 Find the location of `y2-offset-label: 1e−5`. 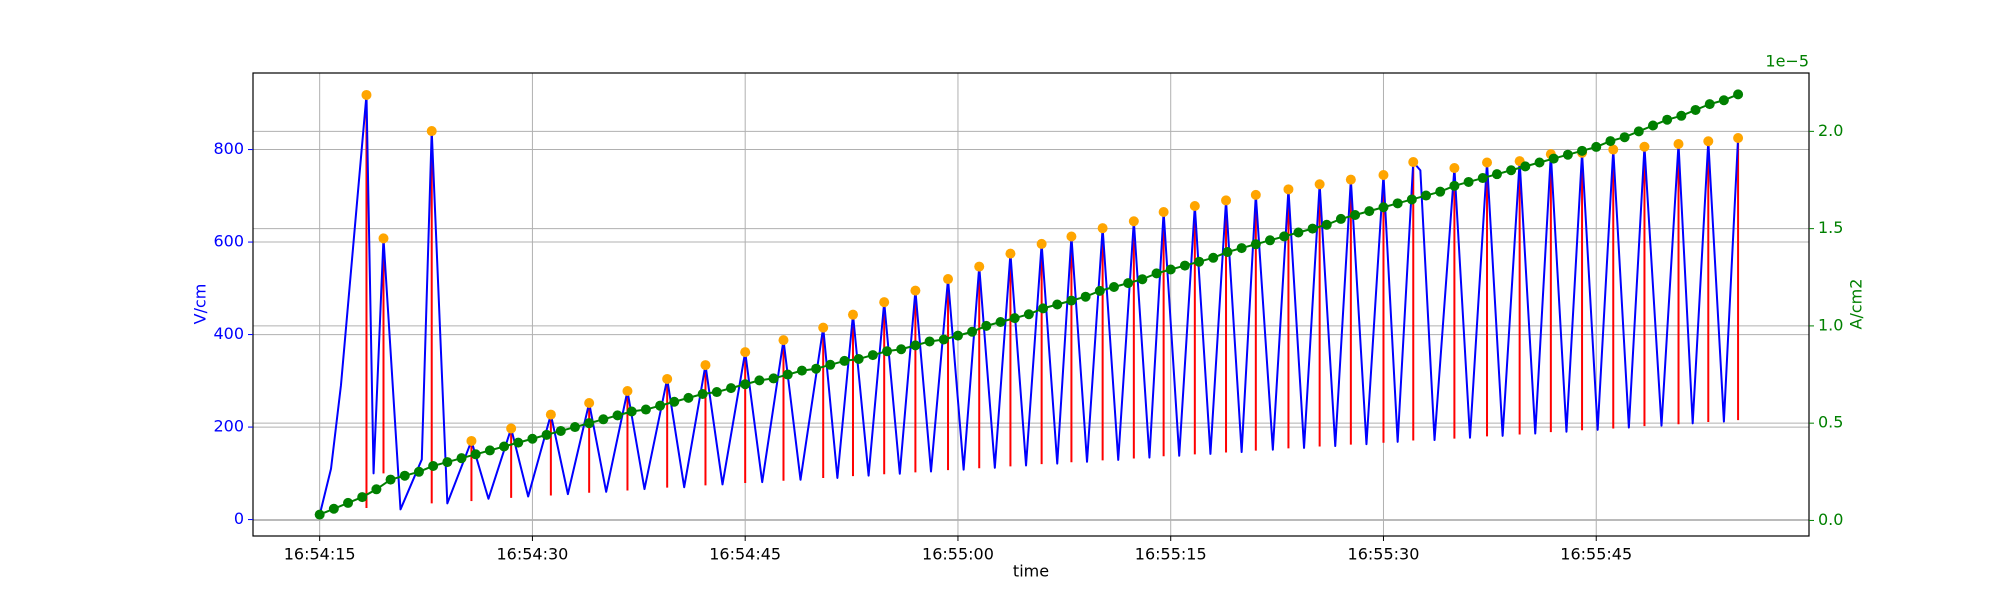

y2-offset-label: 1e−5 is located at coordinates (1787, 61).